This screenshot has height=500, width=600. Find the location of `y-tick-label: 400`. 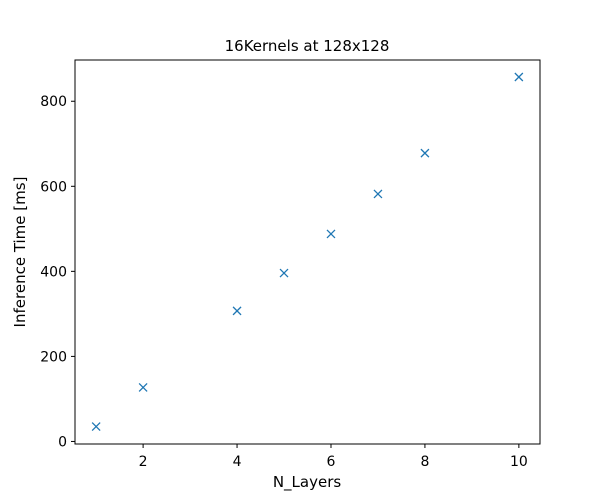

y-tick-label: 400 is located at coordinates (53, 272).